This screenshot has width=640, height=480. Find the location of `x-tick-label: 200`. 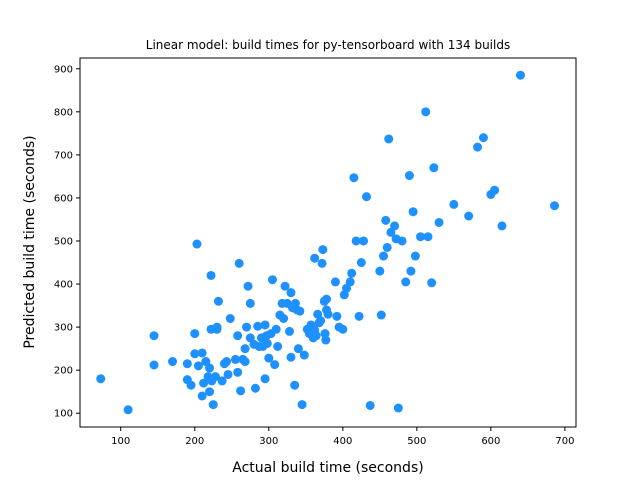

x-tick-label: 200 is located at coordinates (194, 441).